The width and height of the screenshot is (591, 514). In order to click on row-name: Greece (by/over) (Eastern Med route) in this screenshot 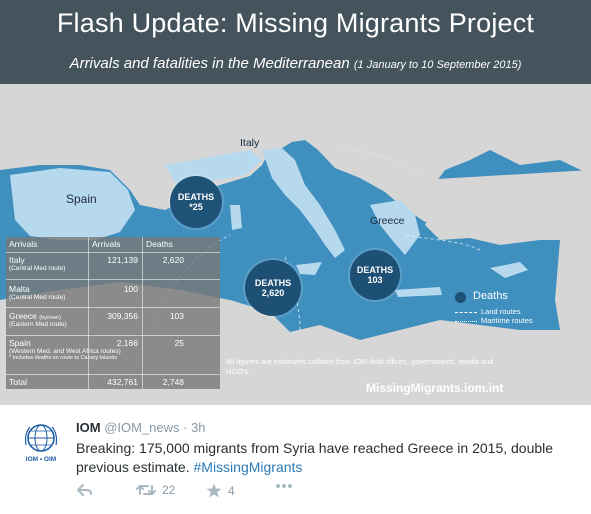, I will do `click(38, 319)`.